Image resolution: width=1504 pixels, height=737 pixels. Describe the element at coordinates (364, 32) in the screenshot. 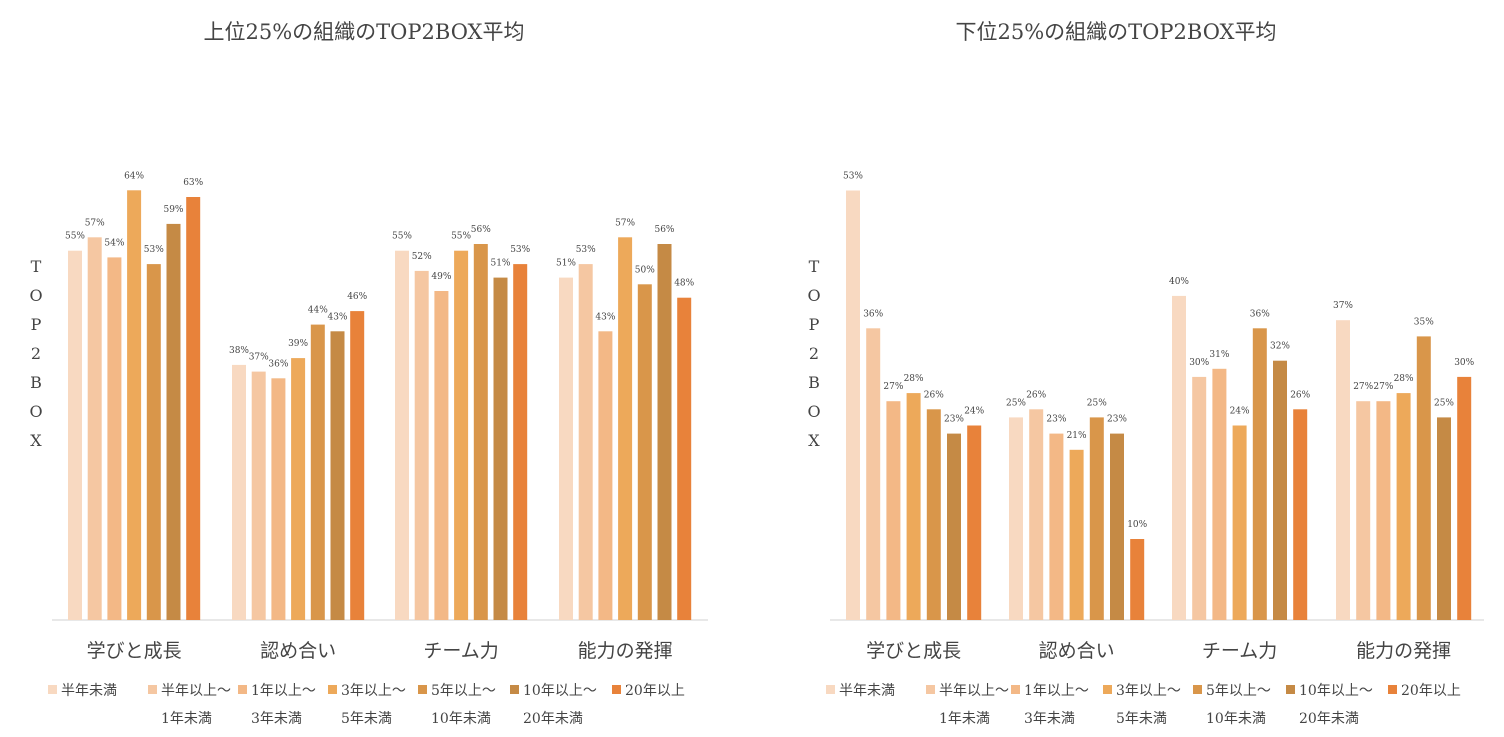

I see `chart-title: 上位25%の組織のTOP2BOX平均` at that location.